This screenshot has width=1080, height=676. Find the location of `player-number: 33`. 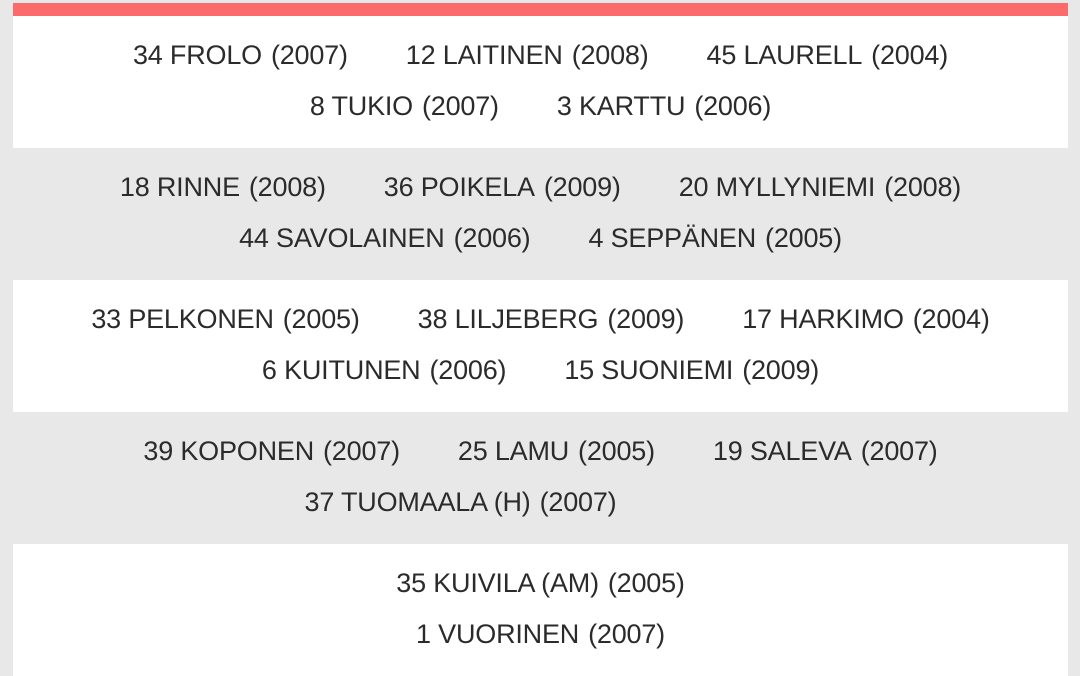

player-number: 33 is located at coordinates (106, 319).